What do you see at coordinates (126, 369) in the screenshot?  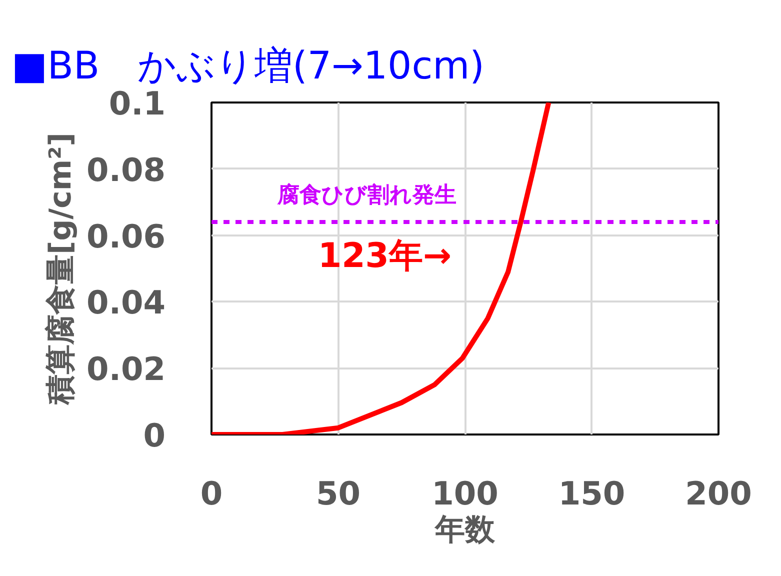 I see `y-tick-label: 0.02` at bounding box center [126, 369].